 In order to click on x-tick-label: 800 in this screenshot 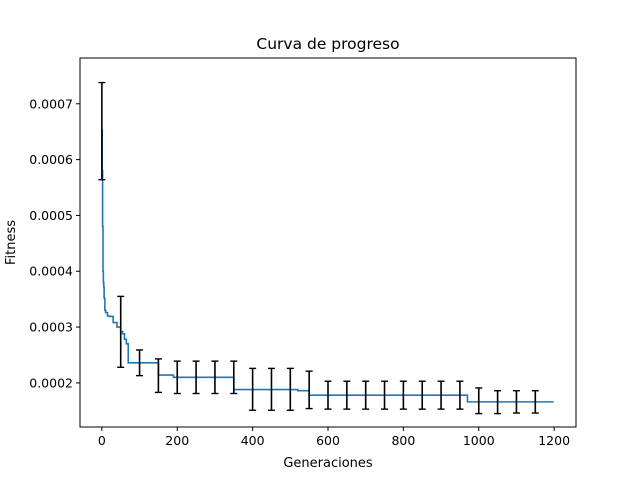, I will do `click(403, 440)`.